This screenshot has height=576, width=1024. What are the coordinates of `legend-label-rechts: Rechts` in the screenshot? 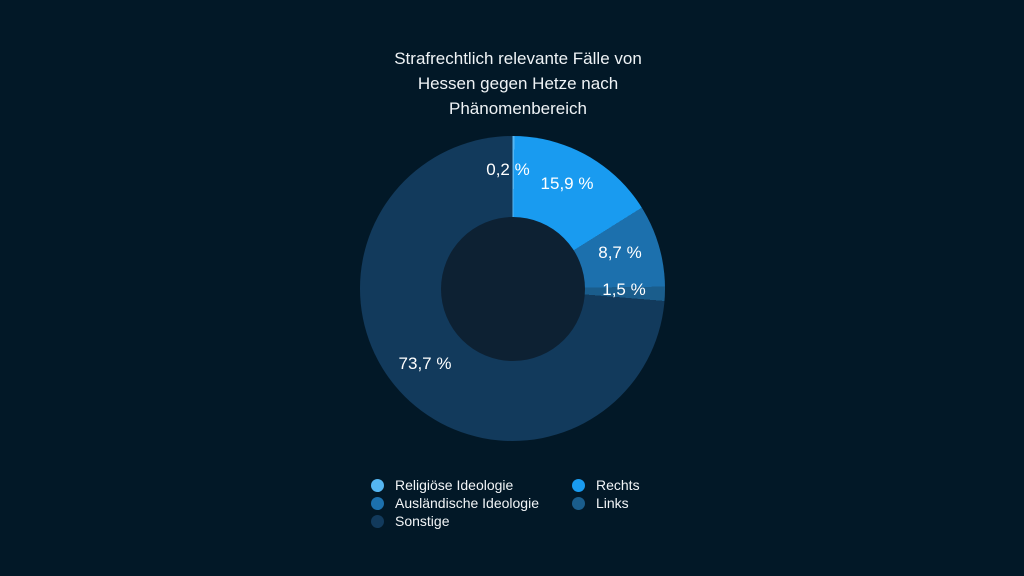 It's located at (618, 485).